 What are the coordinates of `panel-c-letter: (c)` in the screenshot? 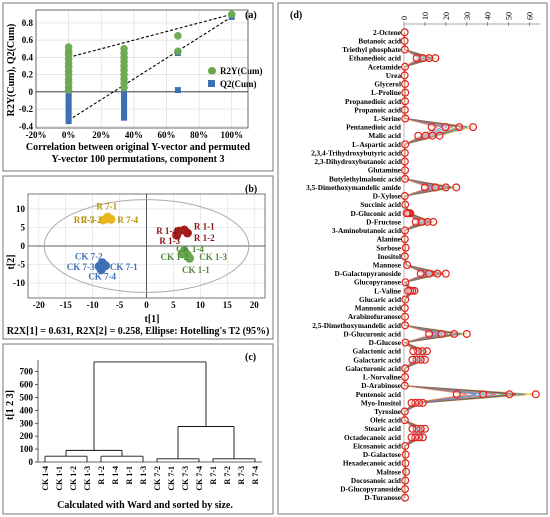 It's located at (250, 357).